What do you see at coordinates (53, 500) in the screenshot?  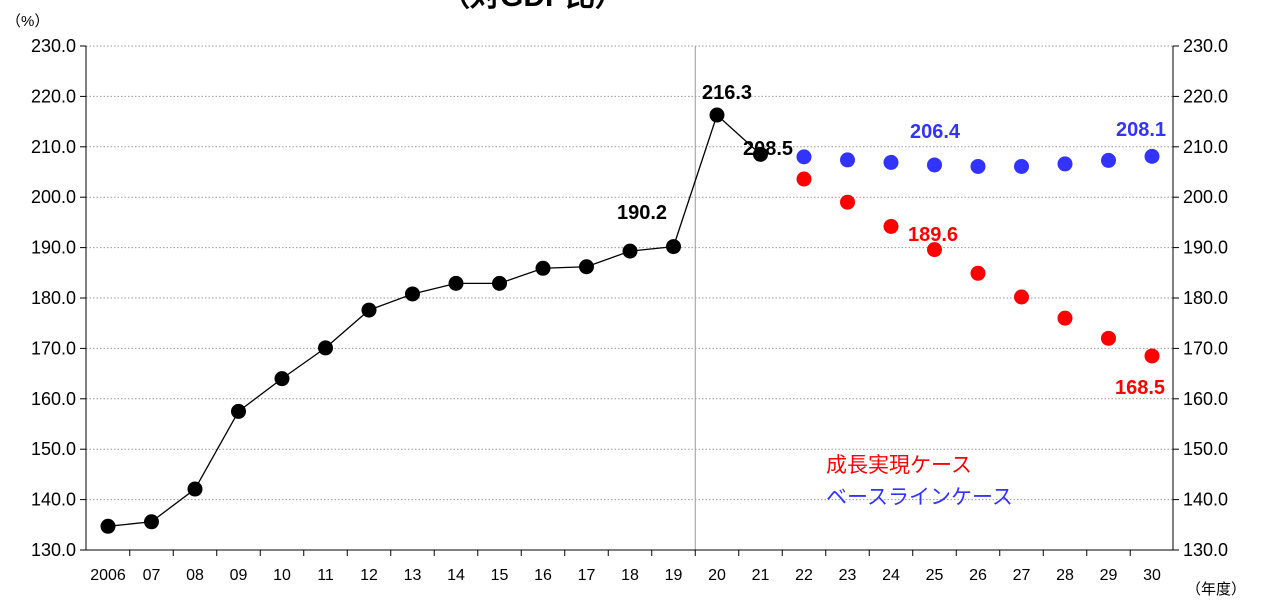 I see `y-tick-label-left: 140.0` at bounding box center [53, 500].